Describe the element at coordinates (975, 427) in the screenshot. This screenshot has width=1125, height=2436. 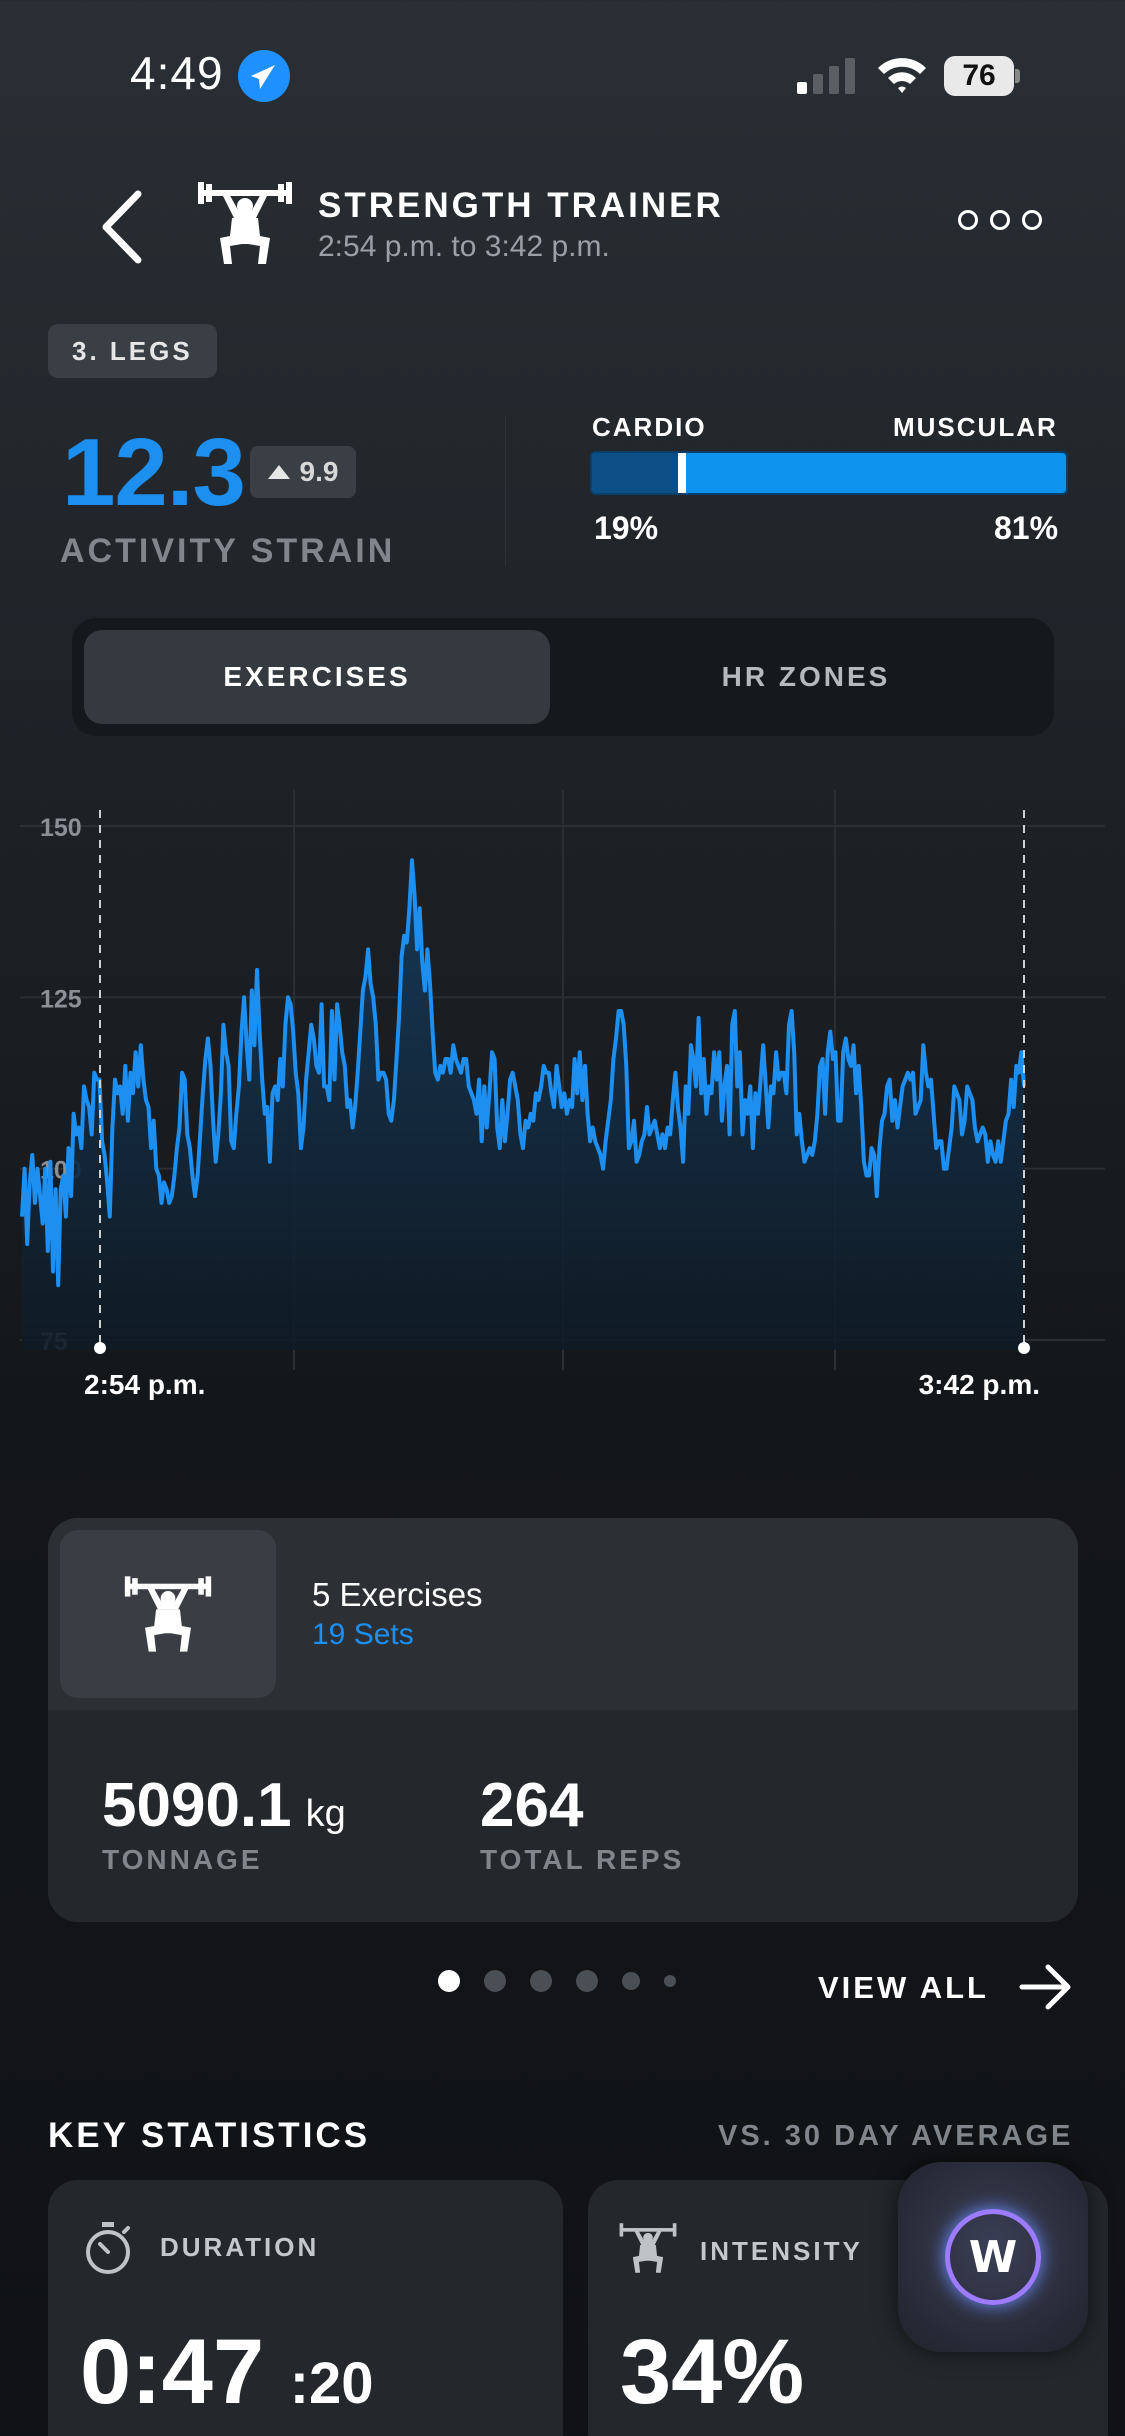
I see `muscular-label: MUSCULAR` at that location.